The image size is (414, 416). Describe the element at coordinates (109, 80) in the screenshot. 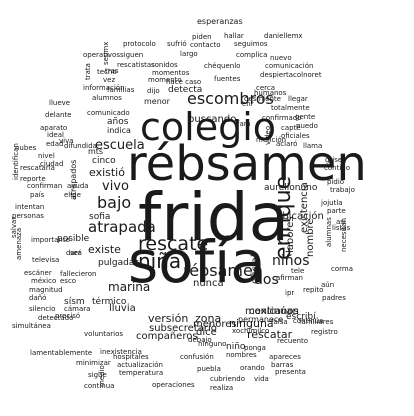

I see `cloud-word: vez` at that location.